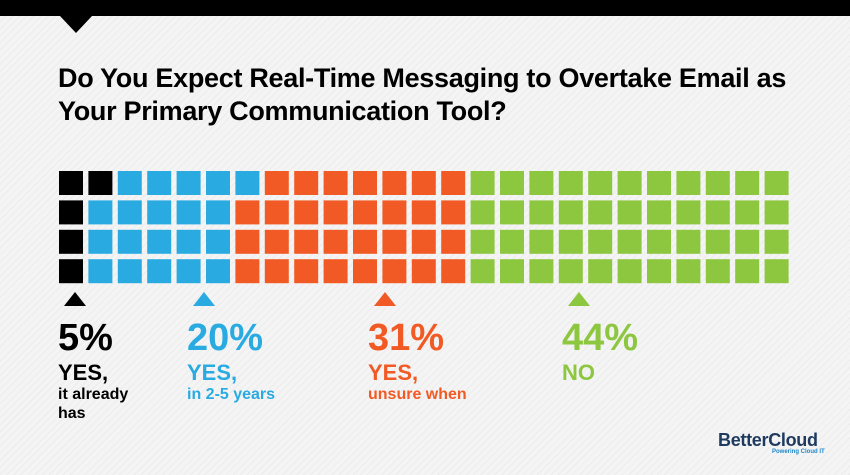 This screenshot has height=475, width=850. I want to click on stat-detail: in 2-5 years, so click(231, 394).